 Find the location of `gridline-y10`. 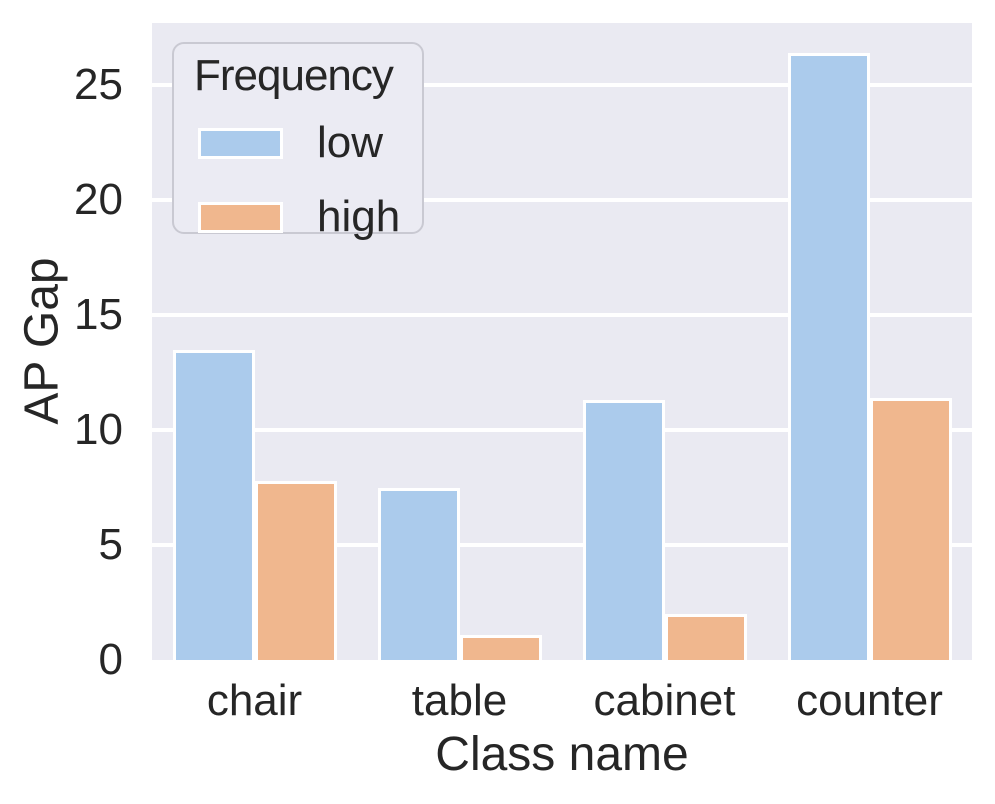

gridline-y10 is located at coordinates (562, 430).